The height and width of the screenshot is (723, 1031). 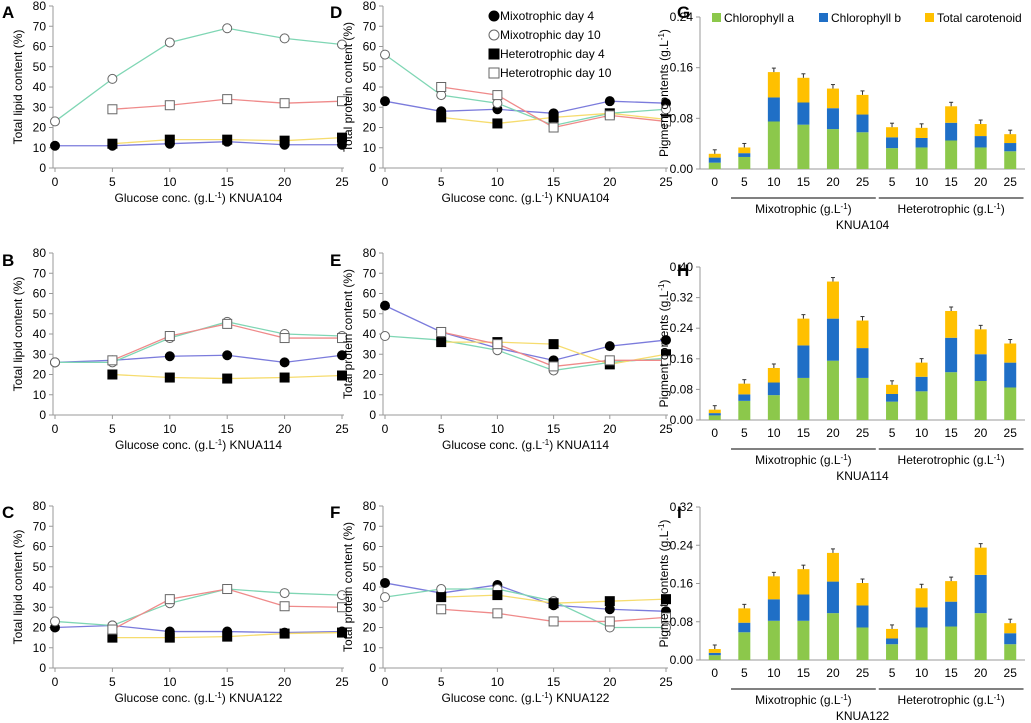 I want to click on legend-label: Total carotenoid, so click(x=979, y=18).